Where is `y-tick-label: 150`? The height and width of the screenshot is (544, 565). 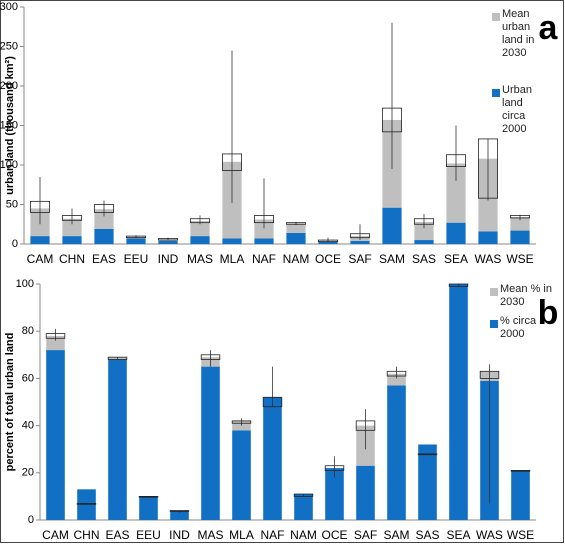
y-tick-label: 150 is located at coordinates (9, 125).